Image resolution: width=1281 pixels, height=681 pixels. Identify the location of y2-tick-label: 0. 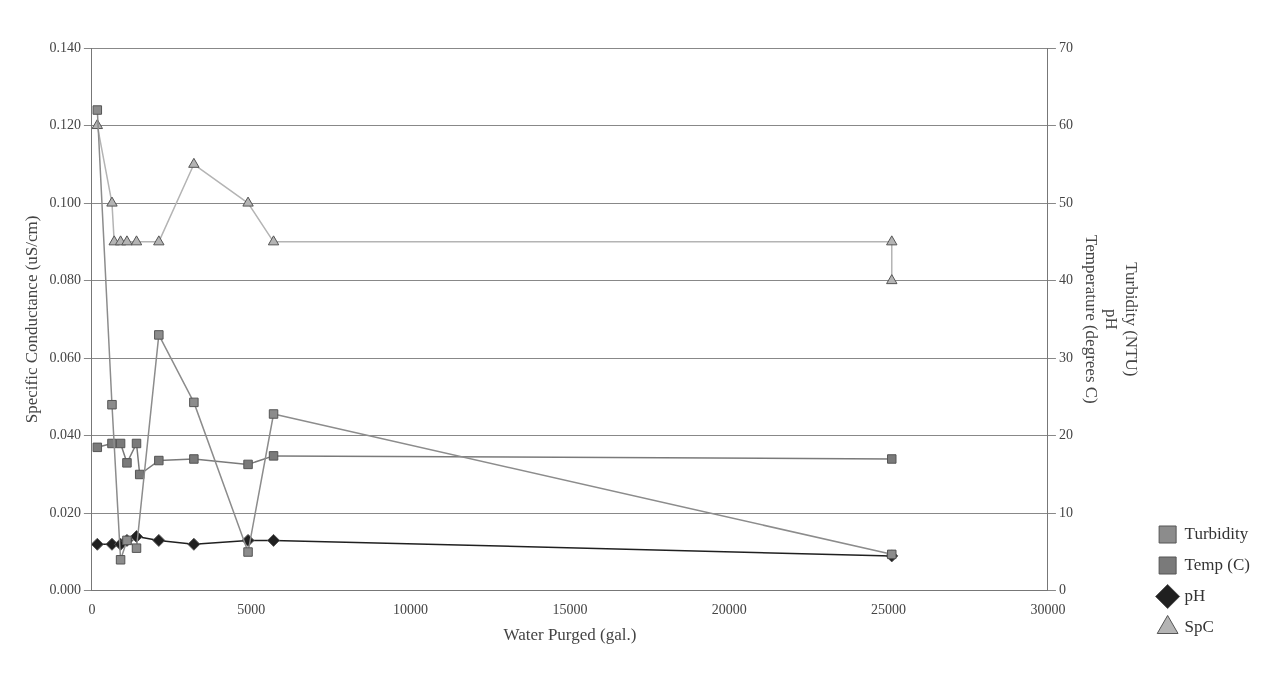
(1062, 590).